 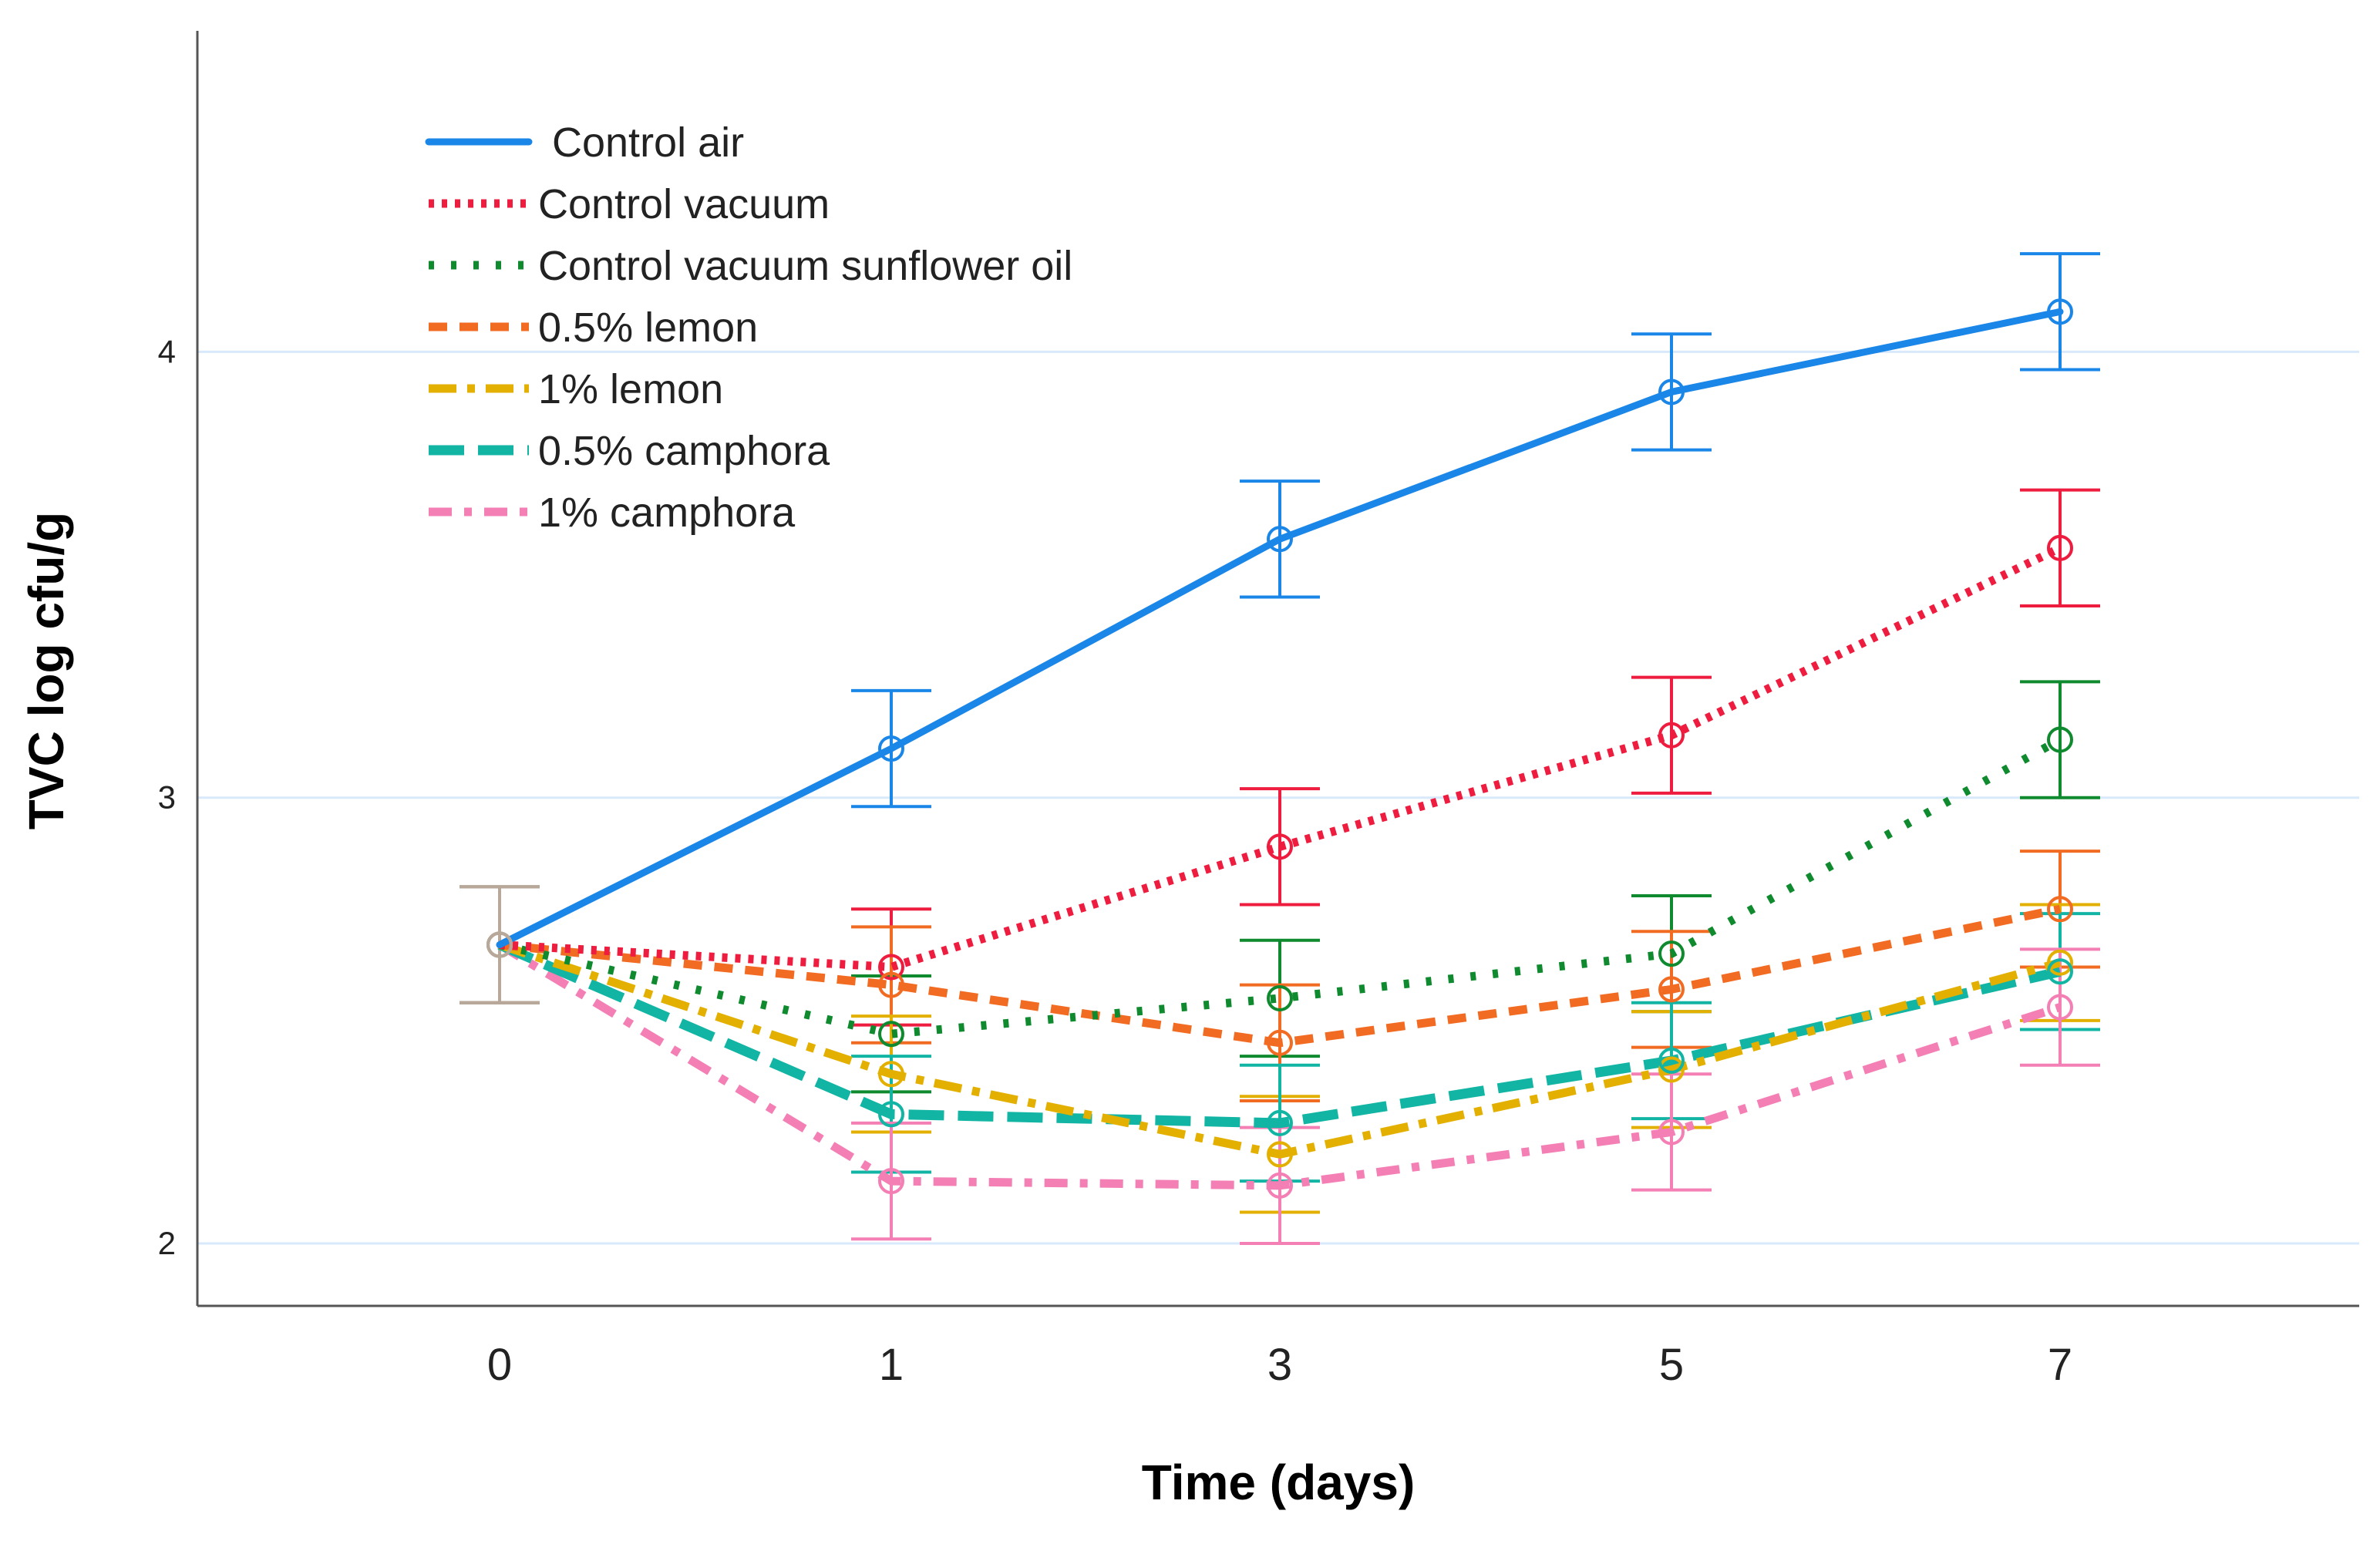 I want to click on y-tick-label: 4, so click(x=167, y=351).